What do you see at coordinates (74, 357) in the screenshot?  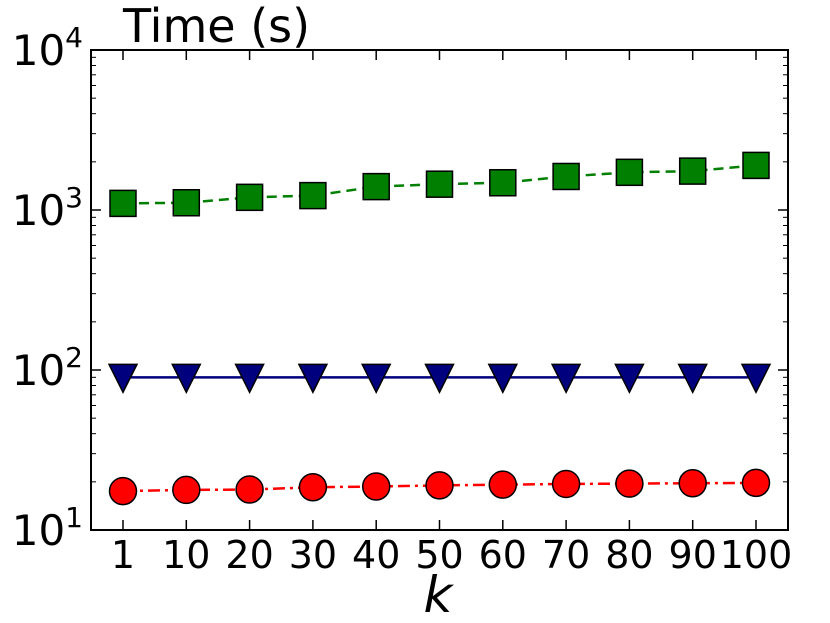 I see `y-tick-exponent: 2` at bounding box center [74, 357].